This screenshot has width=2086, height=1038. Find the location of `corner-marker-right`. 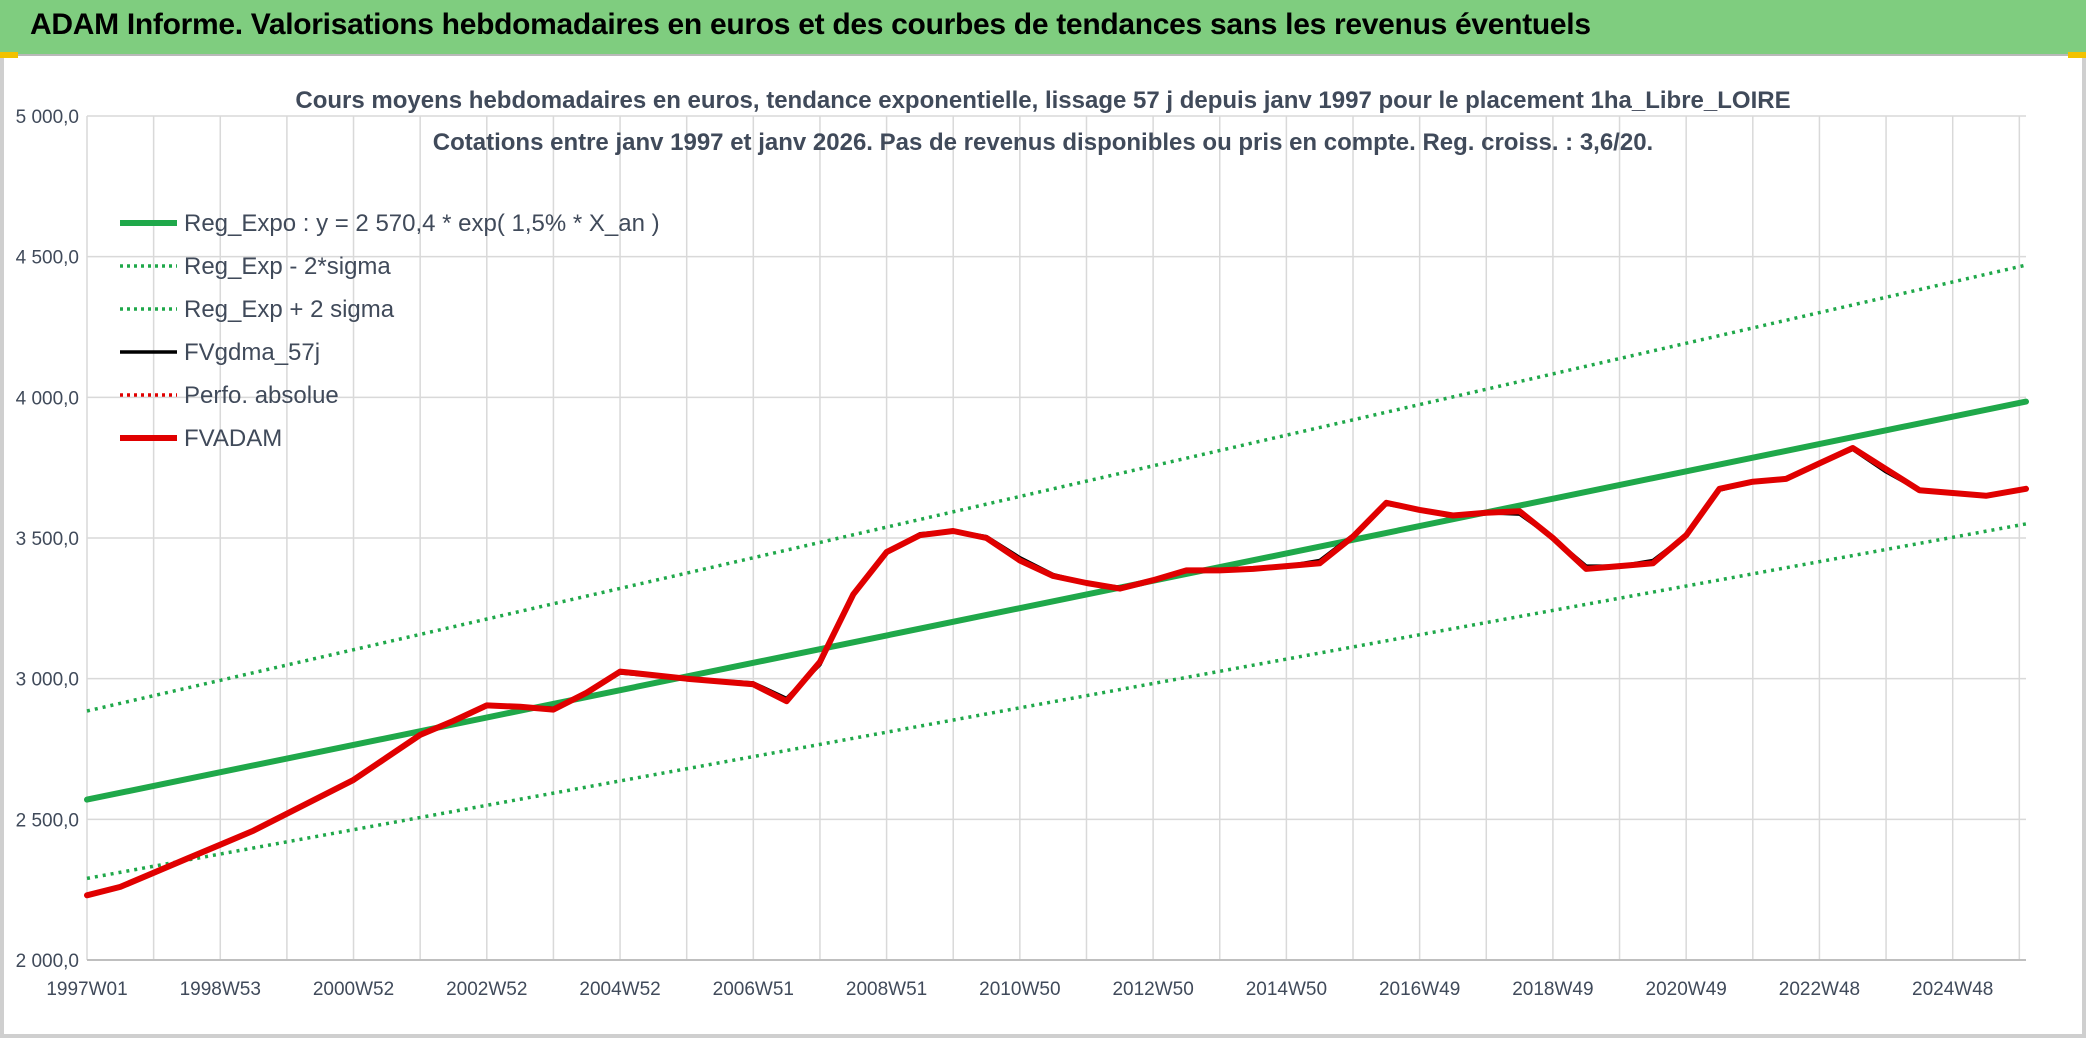

corner-marker-right is located at coordinates (2077, 55).